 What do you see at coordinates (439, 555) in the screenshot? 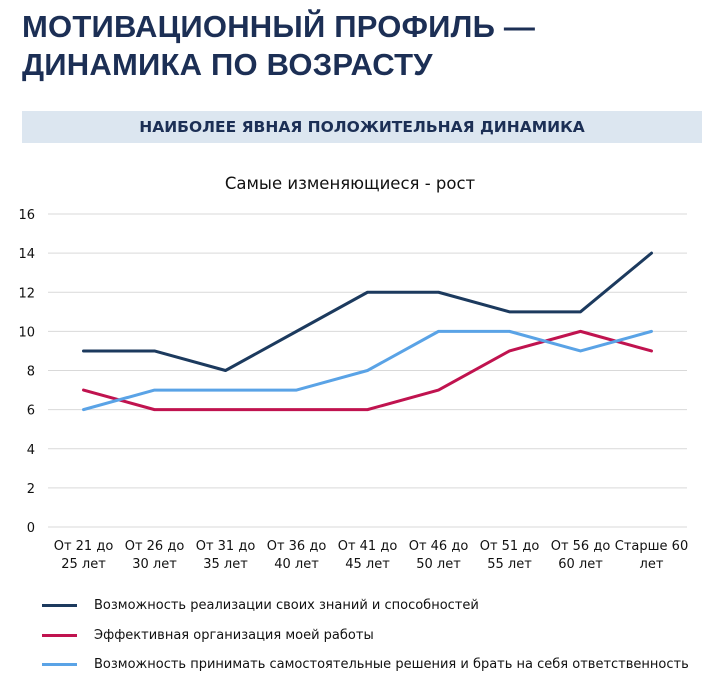
I see `x-tick-label: От 46 до 50 лет` at bounding box center [439, 555].